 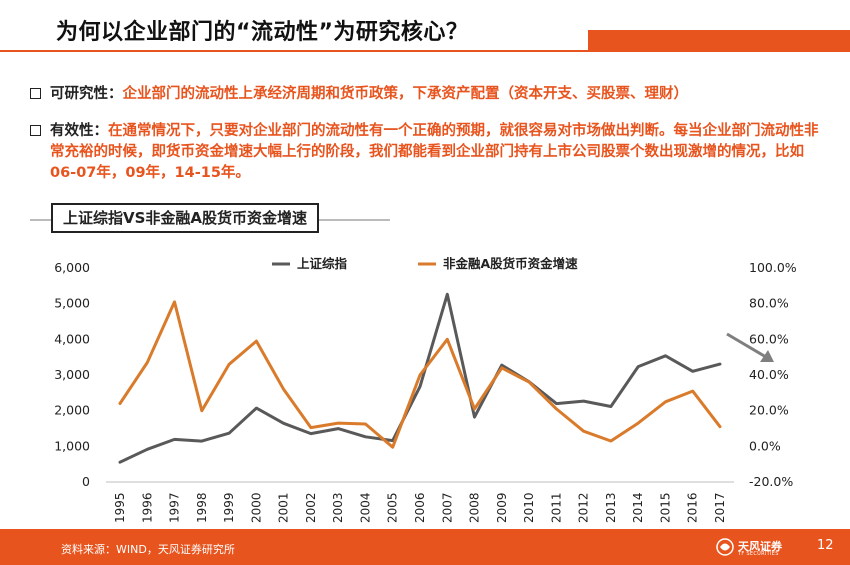 I want to click on x-tick-label: 2008, so click(x=475, y=507).